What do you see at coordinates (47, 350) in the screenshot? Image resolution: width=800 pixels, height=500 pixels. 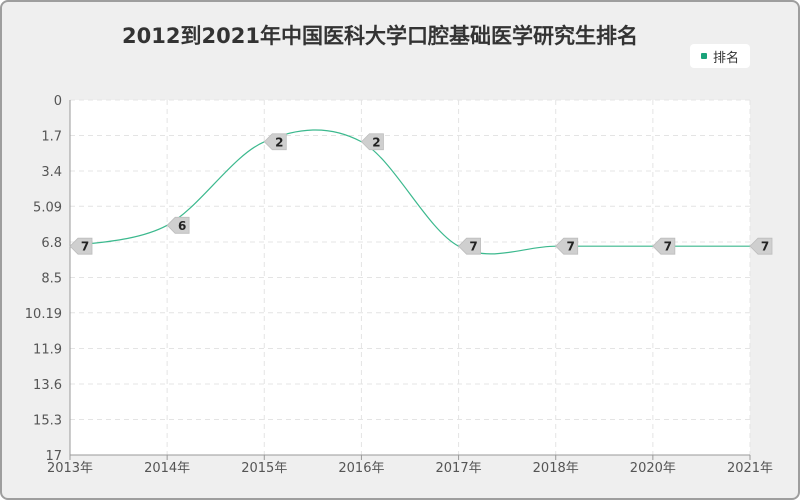 I see `y-tick-label: 11.9` at bounding box center [47, 350].